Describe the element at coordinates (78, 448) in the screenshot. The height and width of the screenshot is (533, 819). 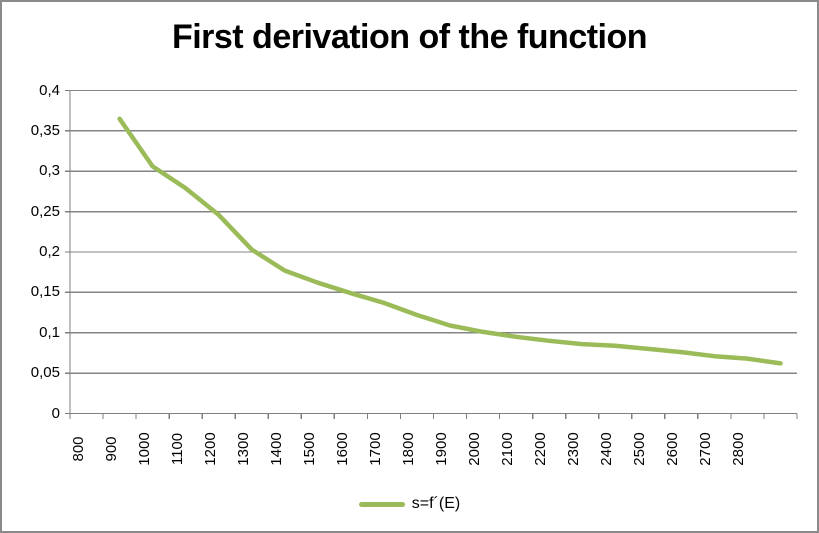
I see `x-tick-label: 800` at that location.